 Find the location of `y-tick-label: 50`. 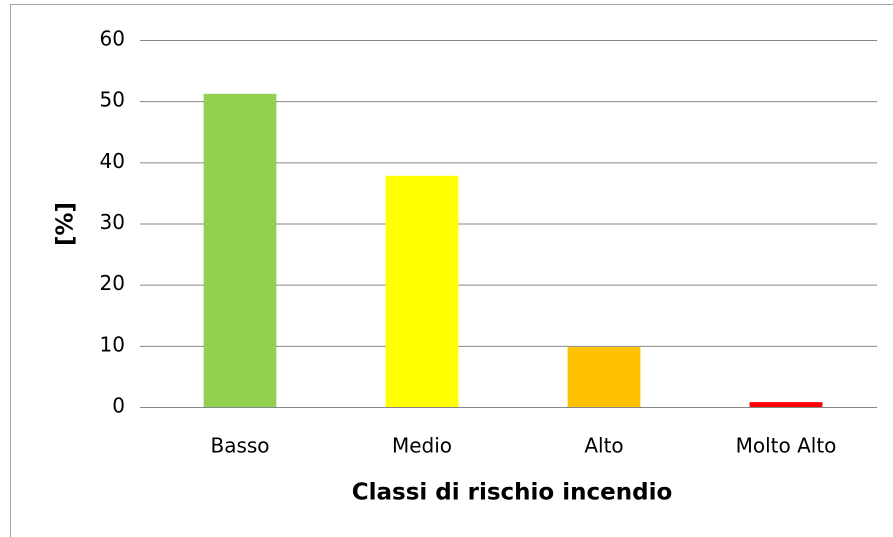

y-tick-label: 50 is located at coordinates (112, 100).